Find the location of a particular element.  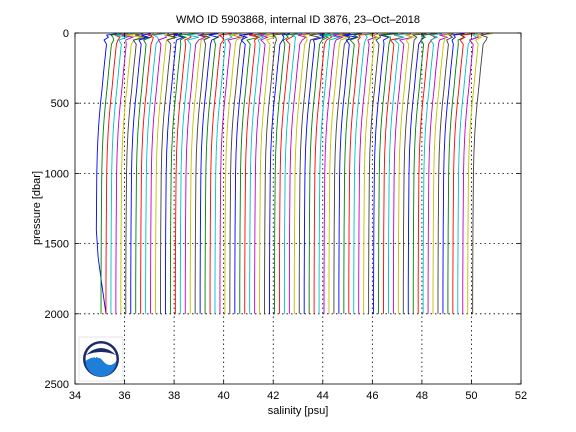

x-tick-label: 40 is located at coordinates (224, 396).